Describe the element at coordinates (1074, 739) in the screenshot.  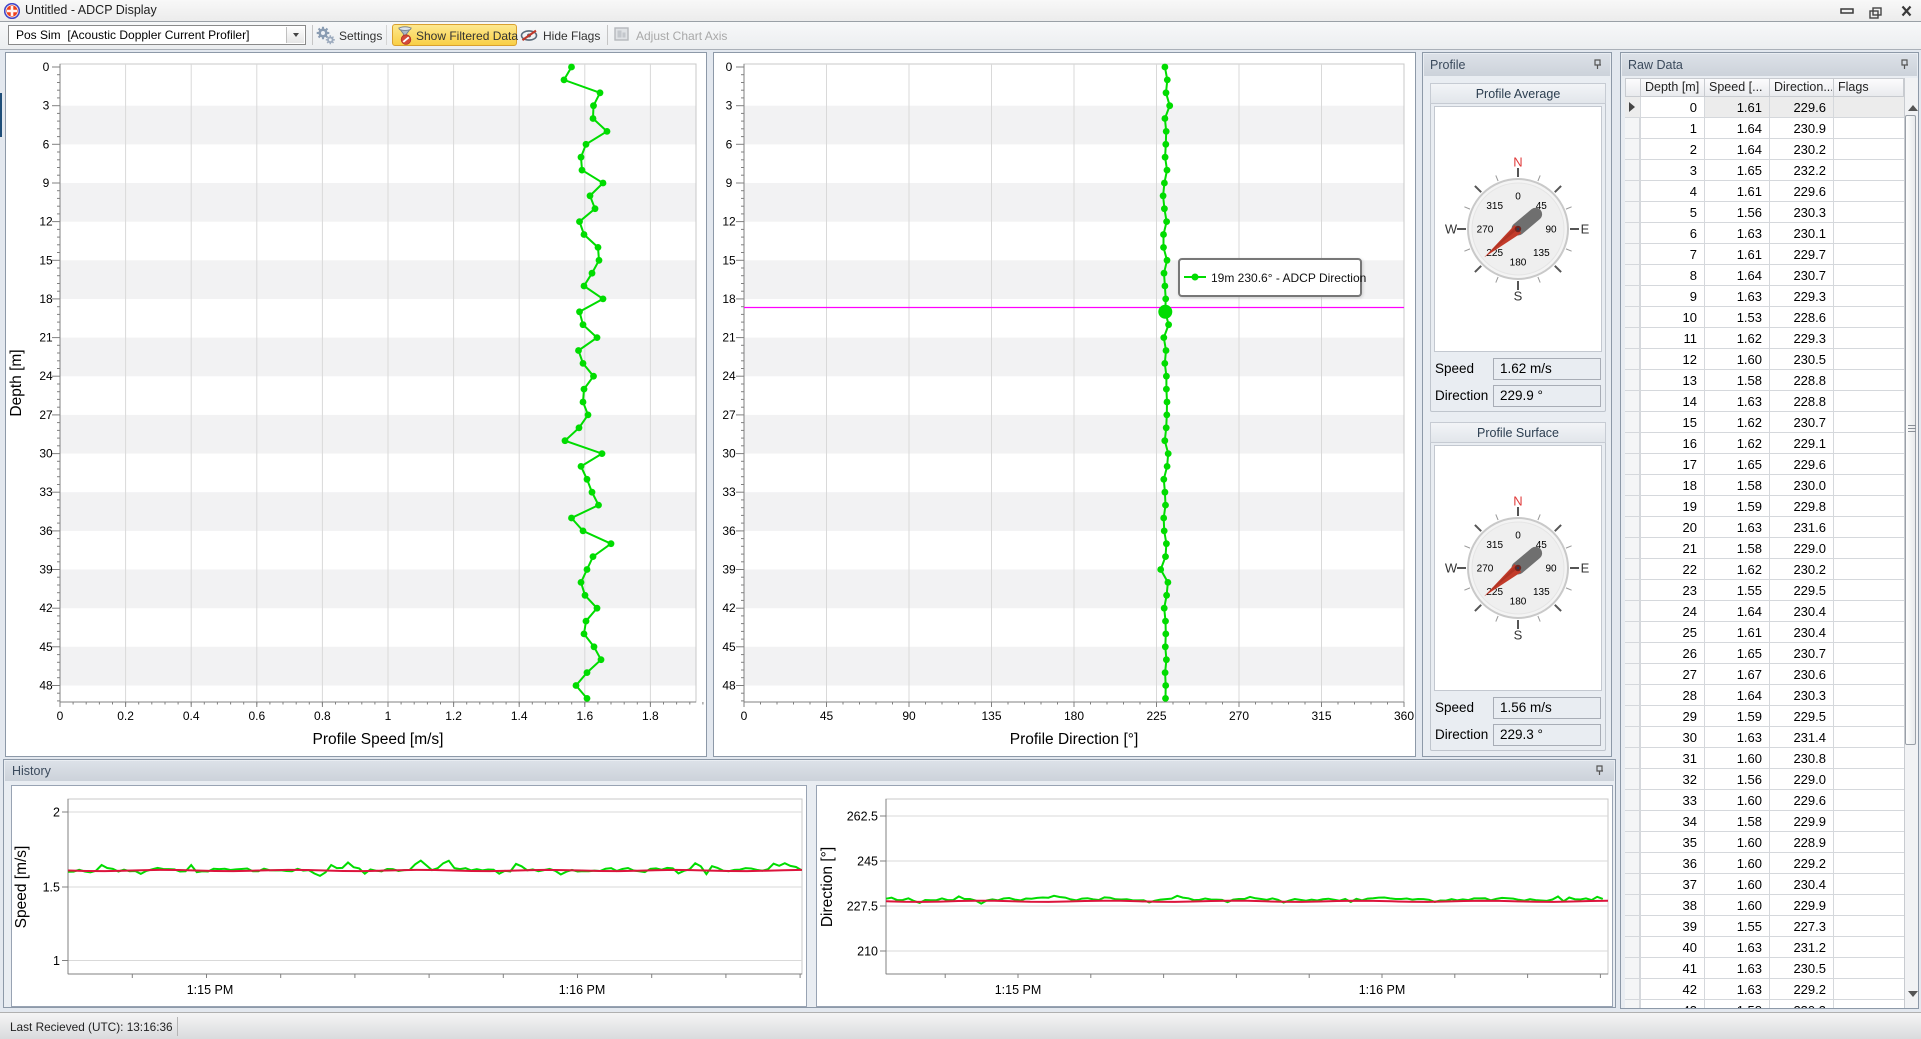
I see `svg-text: Profile Direction [°]` at that location.